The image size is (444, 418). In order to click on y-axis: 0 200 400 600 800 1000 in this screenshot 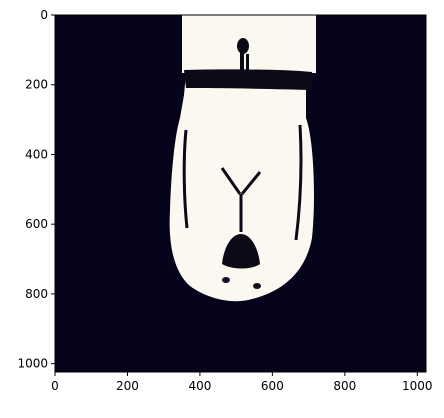, I will do `click(36, 189)`.